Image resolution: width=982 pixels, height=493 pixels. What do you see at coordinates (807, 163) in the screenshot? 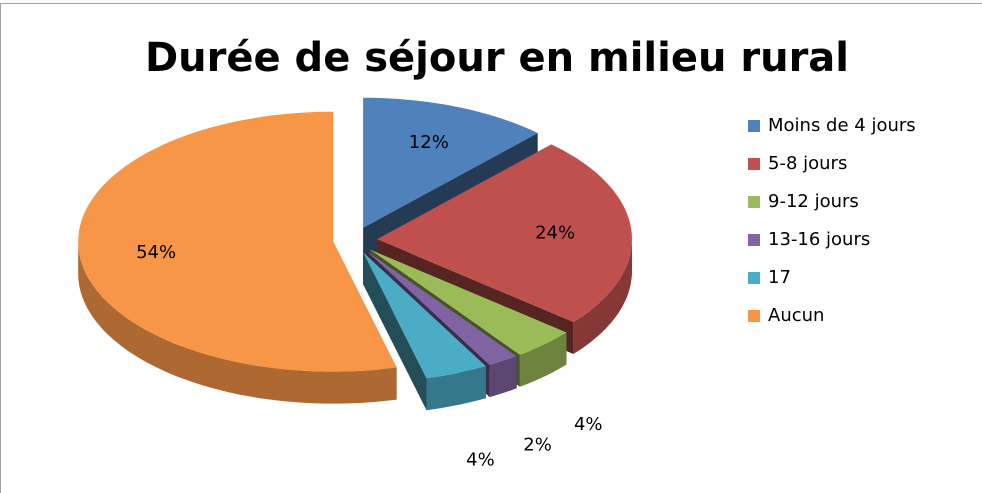
I see `legend-label: 5-8 jours` at bounding box center [807, 163].